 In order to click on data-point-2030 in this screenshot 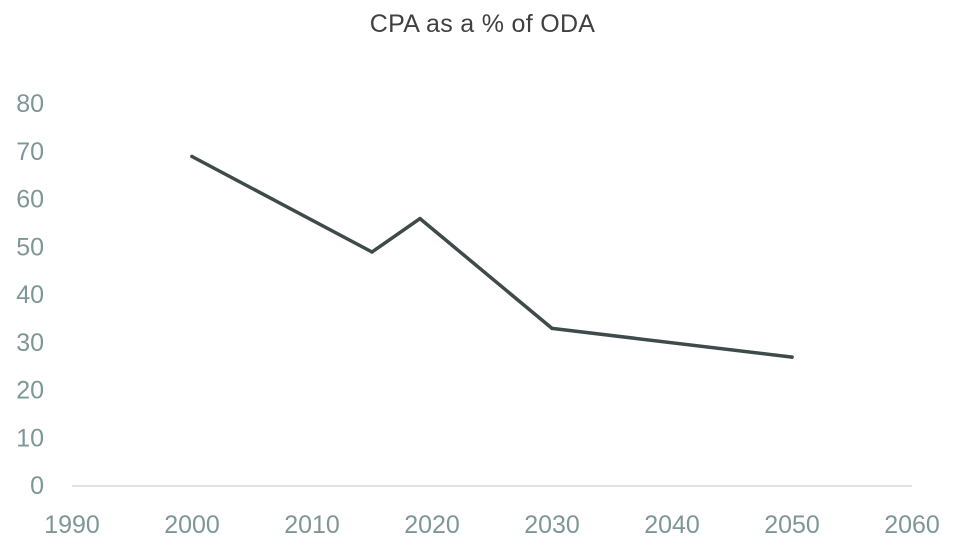, I will do `click(552, 328)`.